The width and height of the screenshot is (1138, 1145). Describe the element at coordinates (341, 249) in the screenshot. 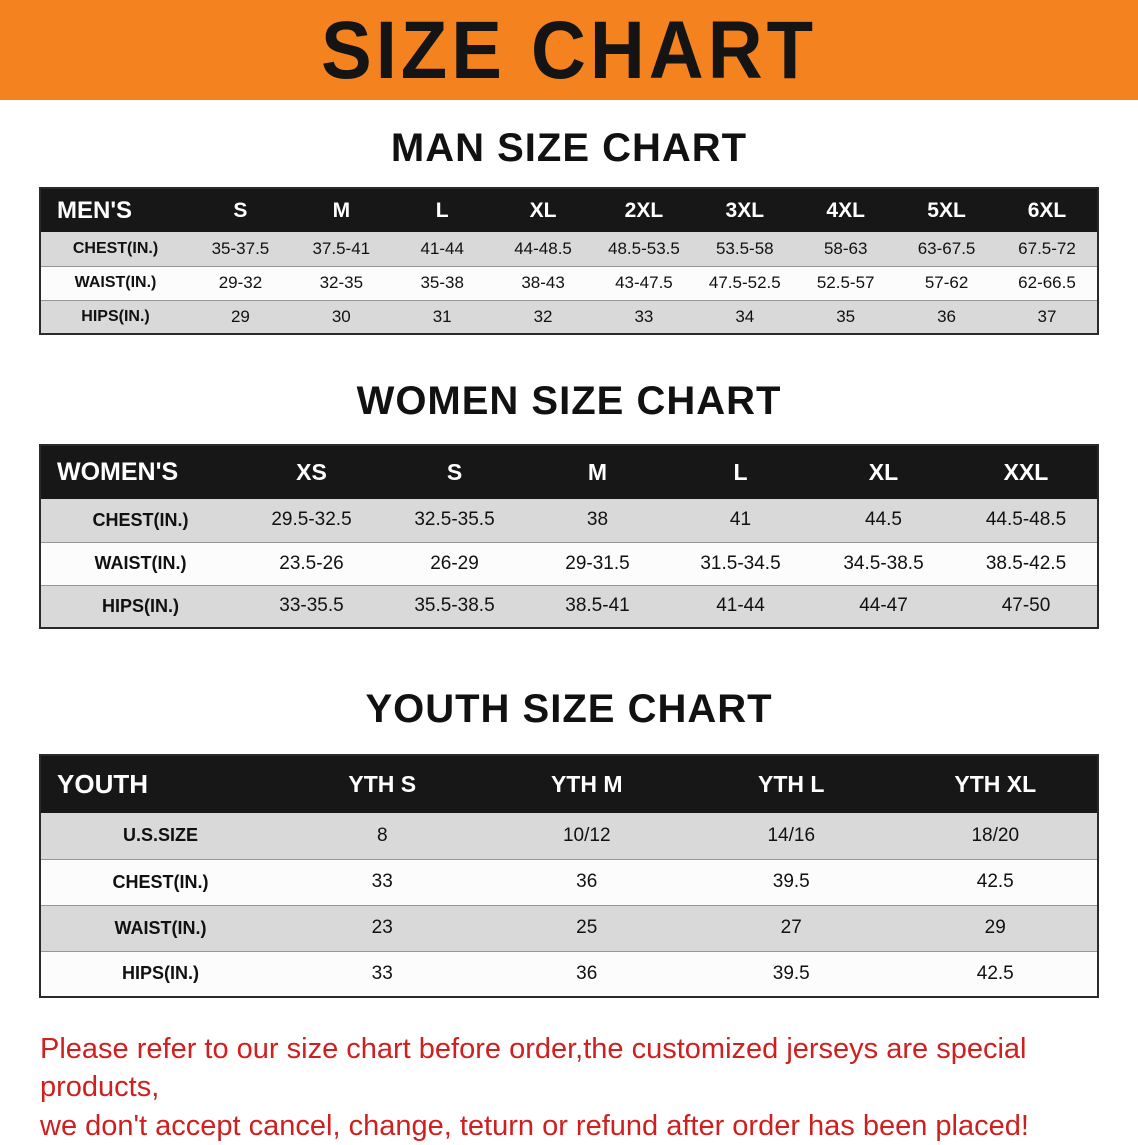

I see `value-cell: 37.5-41` at that location.